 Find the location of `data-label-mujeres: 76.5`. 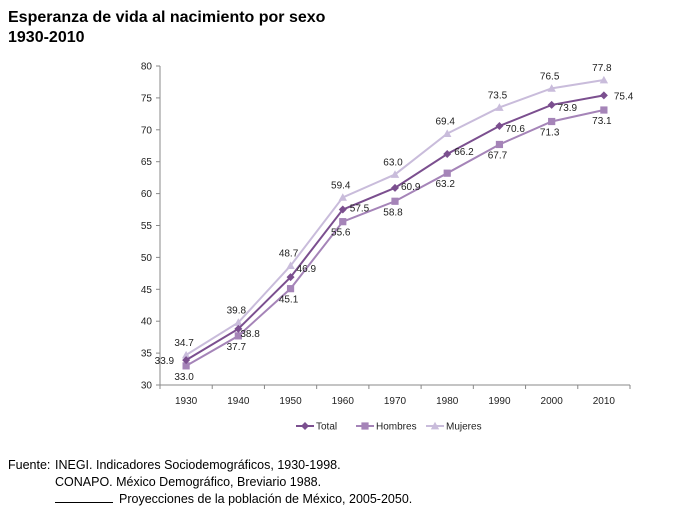

data-label-mujeres: 76.5 is located at coordinates (550, 76).